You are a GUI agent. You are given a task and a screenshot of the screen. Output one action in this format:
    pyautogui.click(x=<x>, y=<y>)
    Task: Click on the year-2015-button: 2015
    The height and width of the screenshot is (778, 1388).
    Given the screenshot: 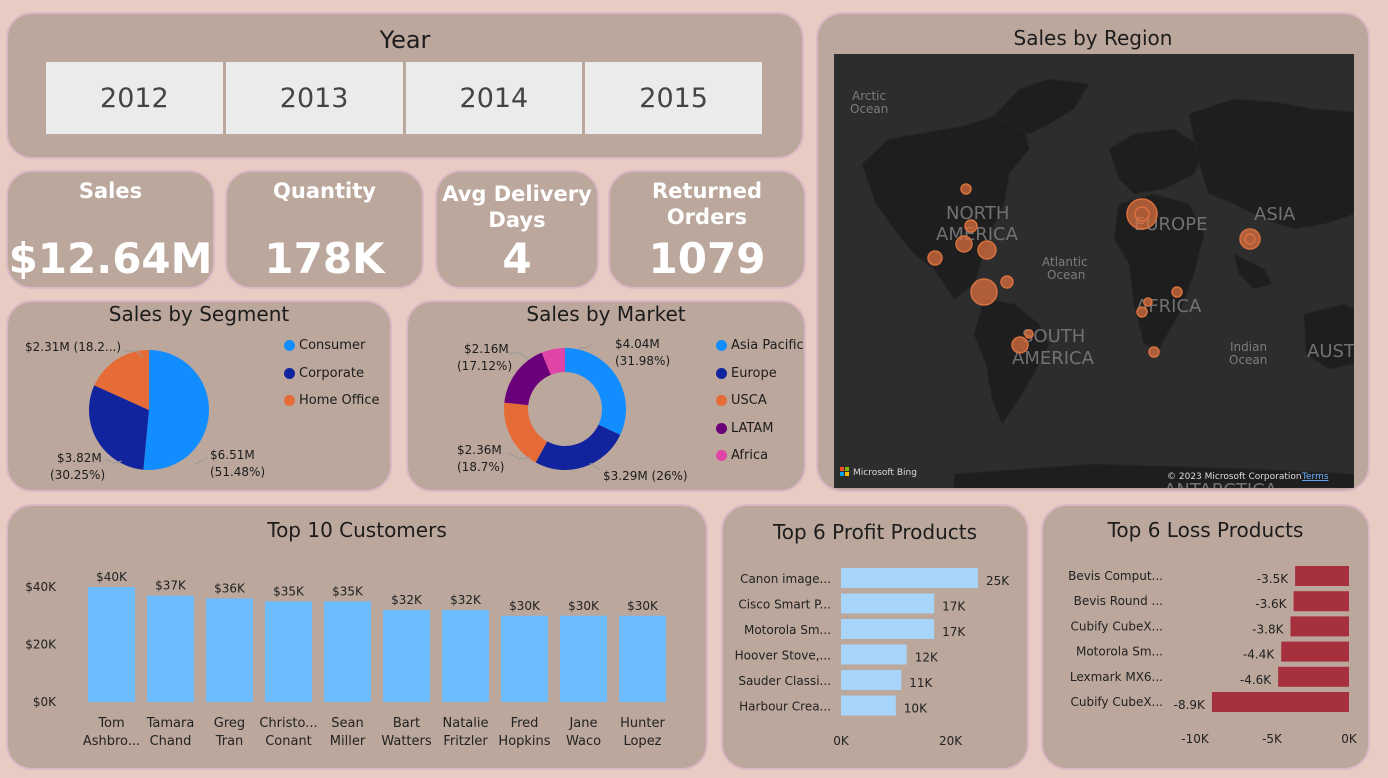 What is the action you would take?
    pyautogui.click(x=673, y=98)
    